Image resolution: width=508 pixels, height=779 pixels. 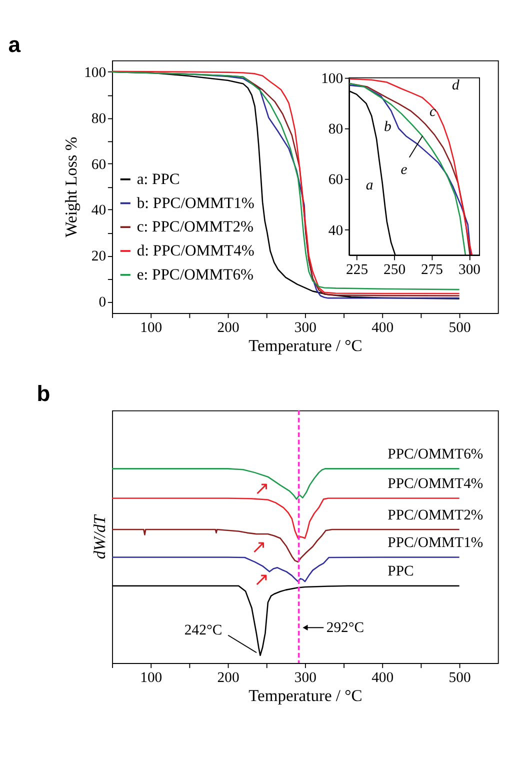 I want to click on legend-label: d: PPC/OMMT4%, so click(x=195, y=251).